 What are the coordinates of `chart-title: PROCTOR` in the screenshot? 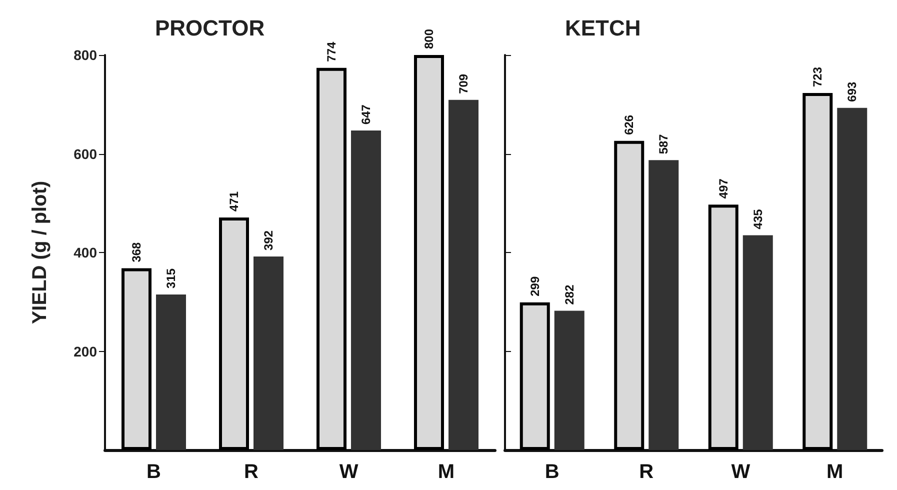 It's located at (210, 28).